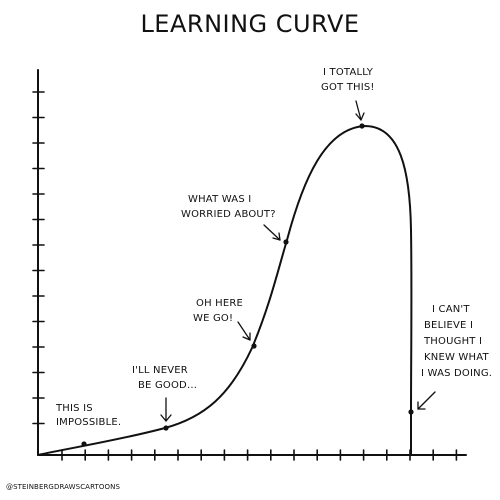  Describe the element at coordinates (448, 325) in the screenshot. I see `annotation-line: BELIEVE I` at that location.